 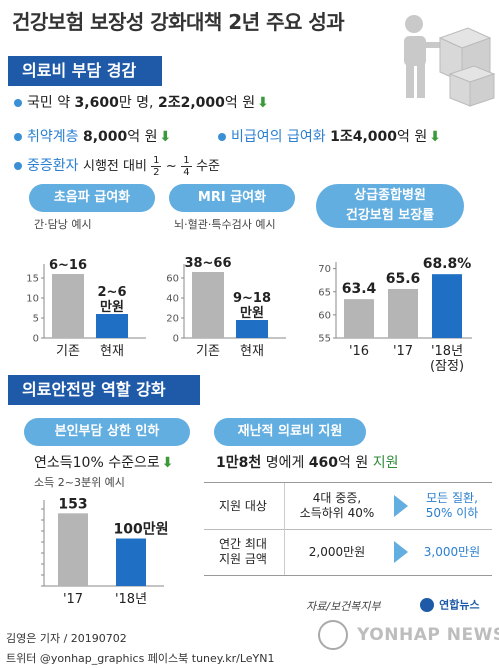 What do you see at coordinates (63, 224) in the screenshot?
I see `note-ultrasound: 간·담낭 예시` at bounding box center [63, 224].